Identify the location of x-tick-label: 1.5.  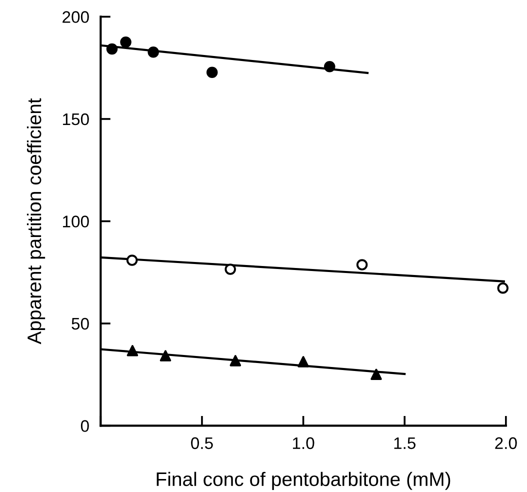
(405, 443).